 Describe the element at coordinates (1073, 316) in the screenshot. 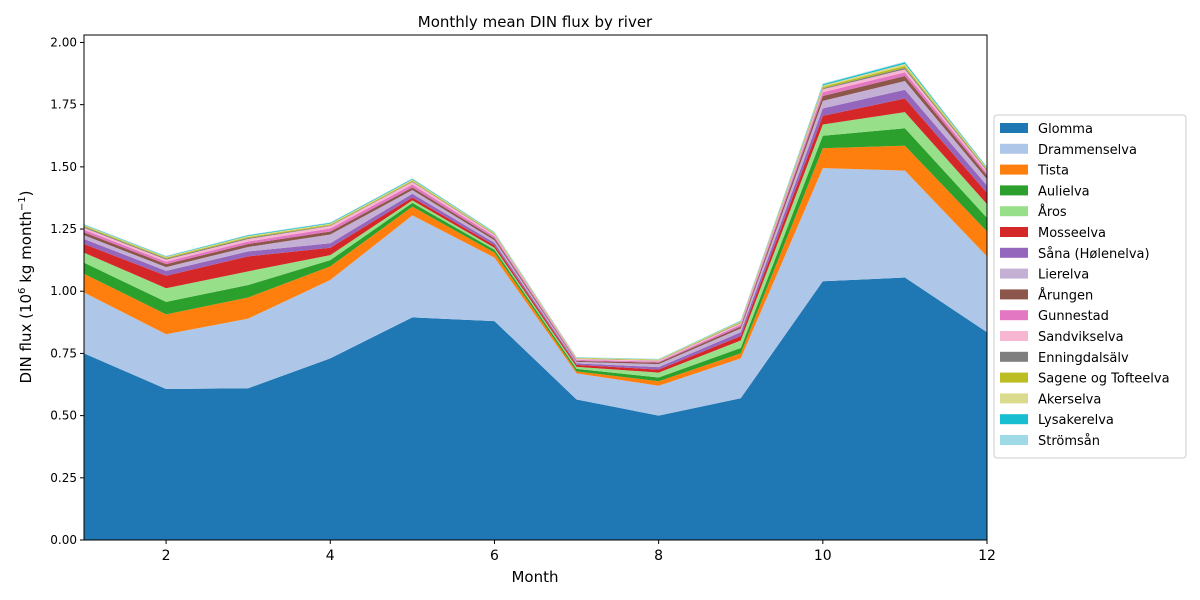

I see `legend-label-gunnestad: Gunnestad` at that location.